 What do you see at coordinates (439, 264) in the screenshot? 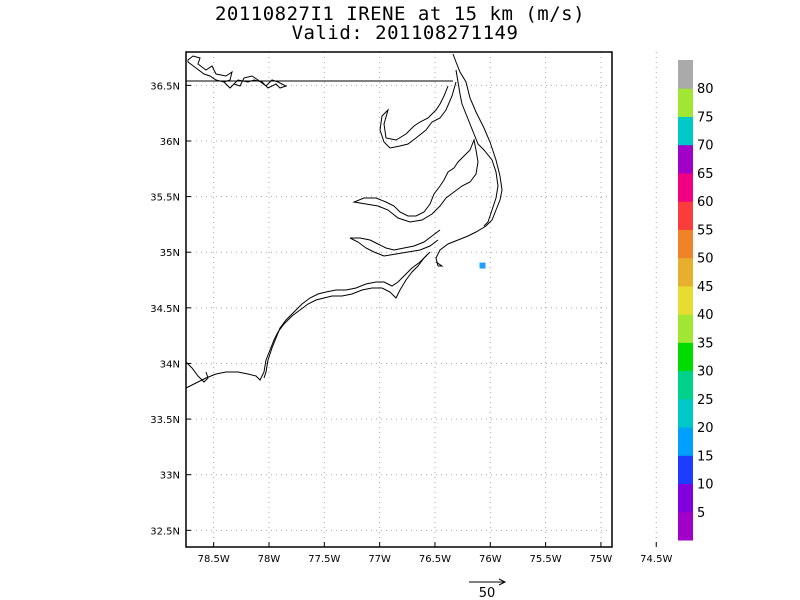
I see `coast-cape-lookout` at bounding box center [439, 264].